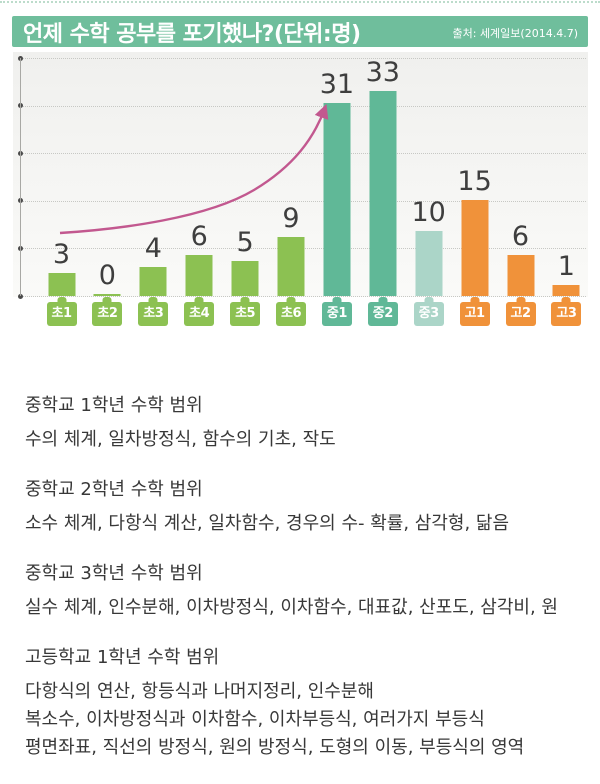 Image resolution: width=600 pixels, height=784 pixels. What do you see at coordinates (61, 254) in the screenshot?
I see `bar-value-label: 3` at bounding box center [61, 254].